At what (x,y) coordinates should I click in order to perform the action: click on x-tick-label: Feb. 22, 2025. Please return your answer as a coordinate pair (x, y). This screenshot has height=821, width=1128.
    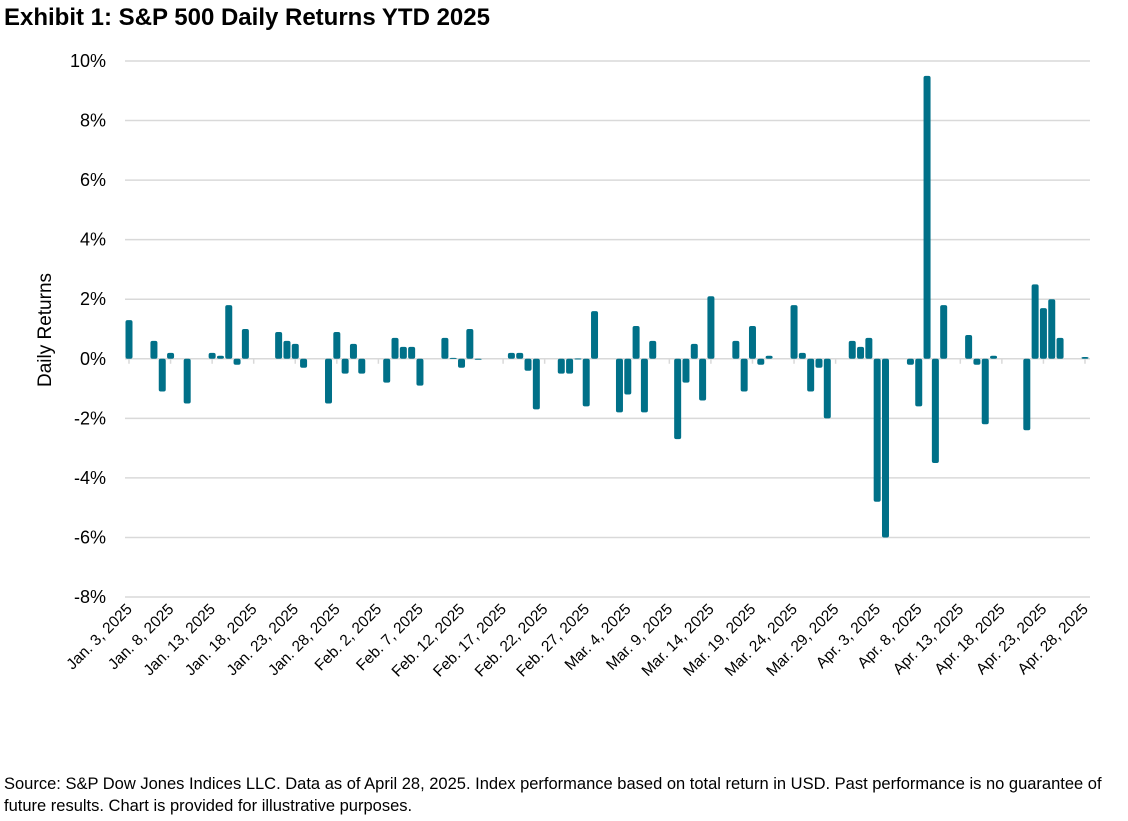
    Looking at the image, I should click on (512, 641).